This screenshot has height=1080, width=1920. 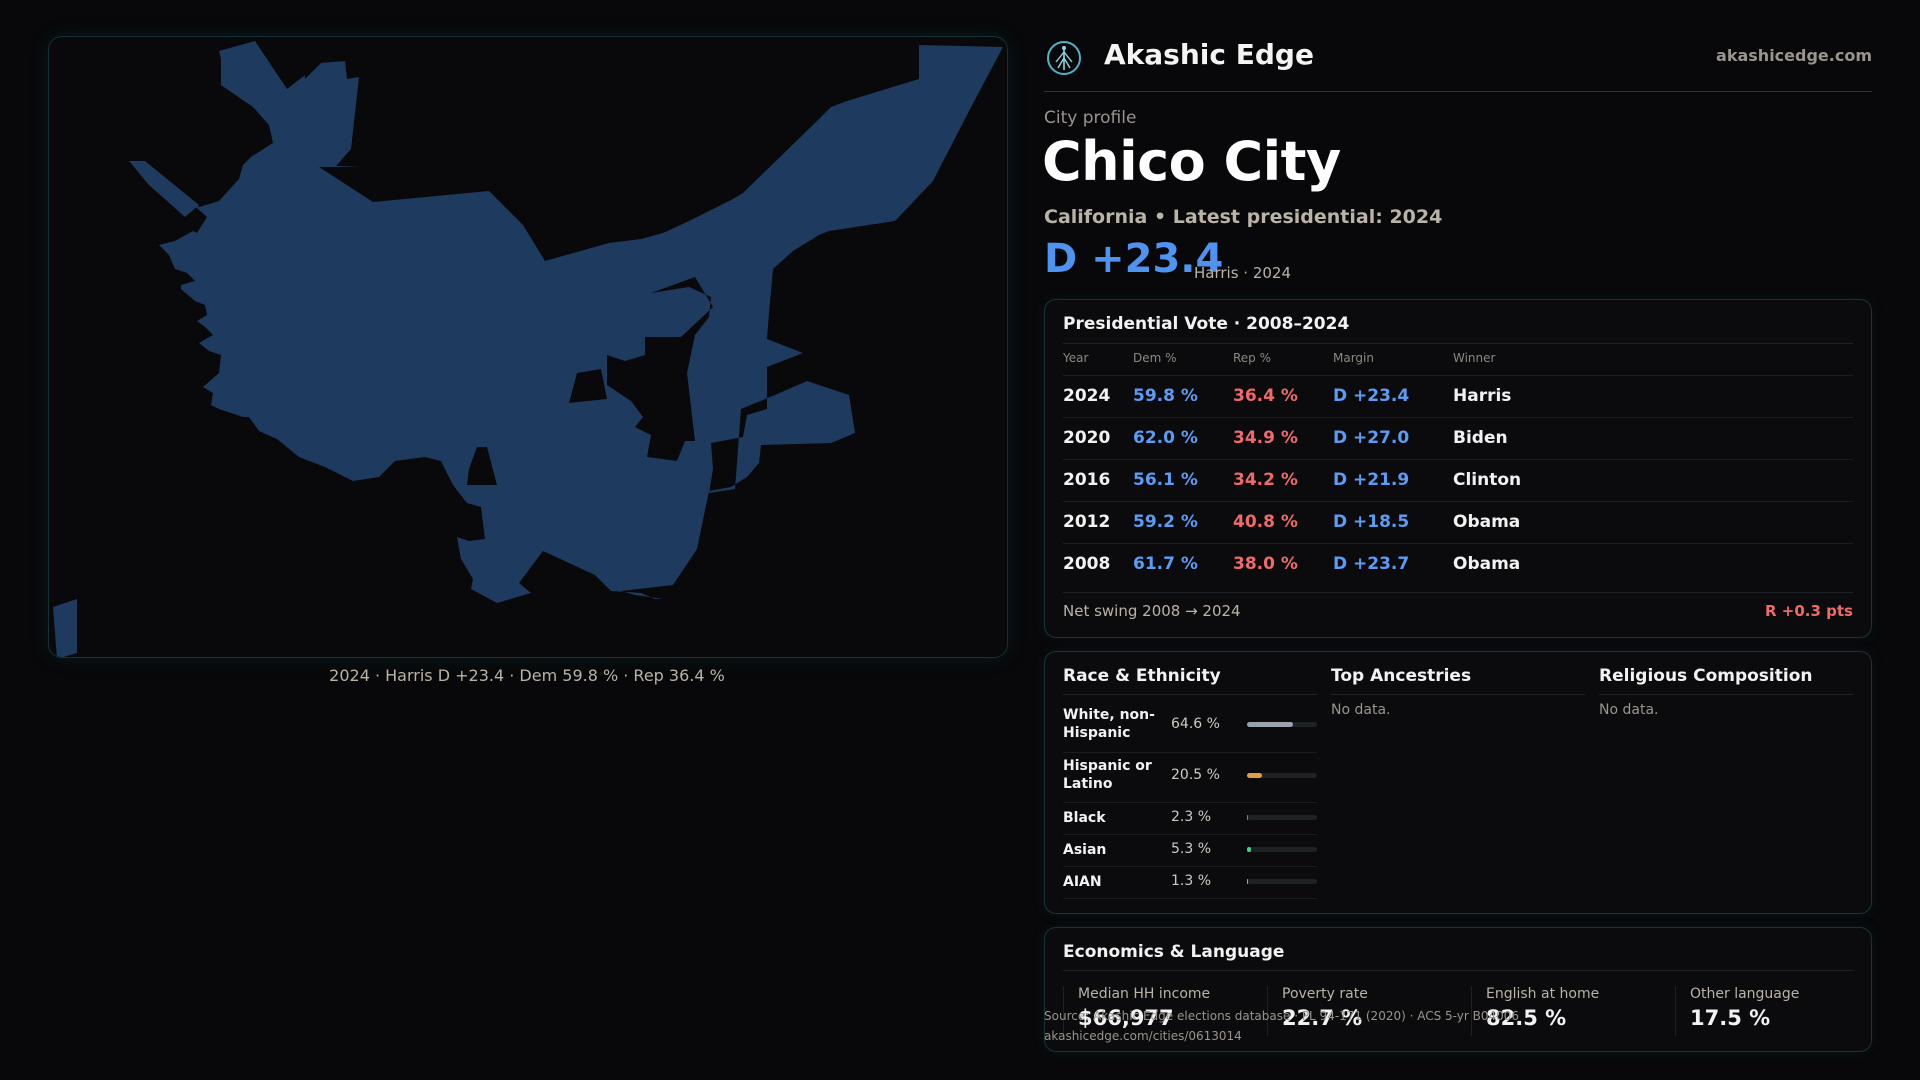 What do you see at coordinates (1745, 994) in the screenshot?
I see `stat-label: Other language` at bounding box center [1745, 994].